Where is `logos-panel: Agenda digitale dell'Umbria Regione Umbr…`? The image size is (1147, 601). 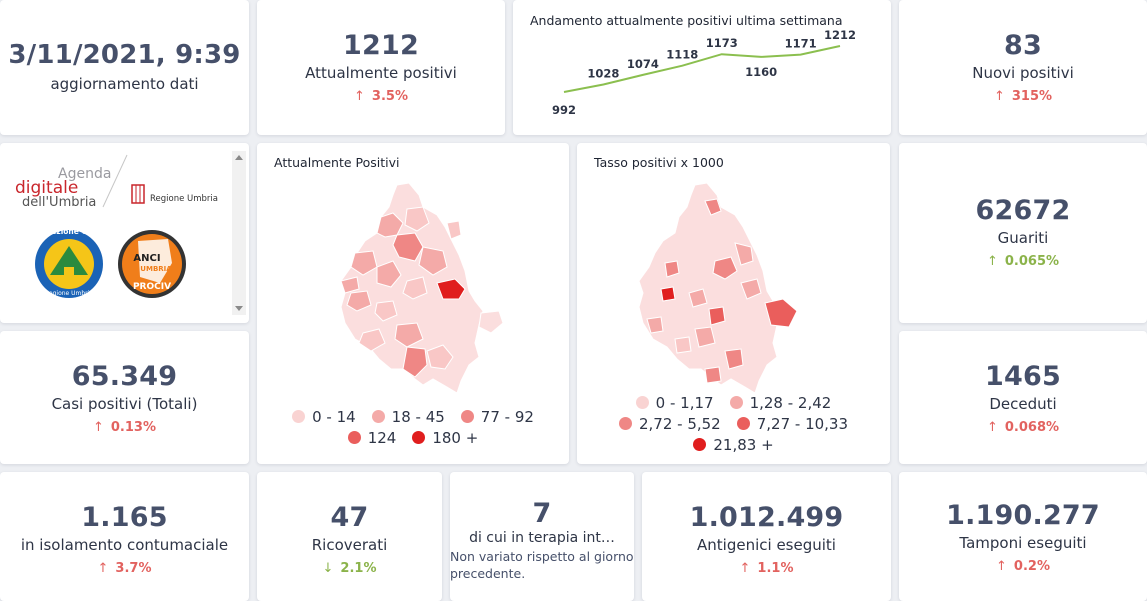 logos-panel: Agenda digitale dell'Umbria Regione Umbr… is located at coordinates (116, 226).